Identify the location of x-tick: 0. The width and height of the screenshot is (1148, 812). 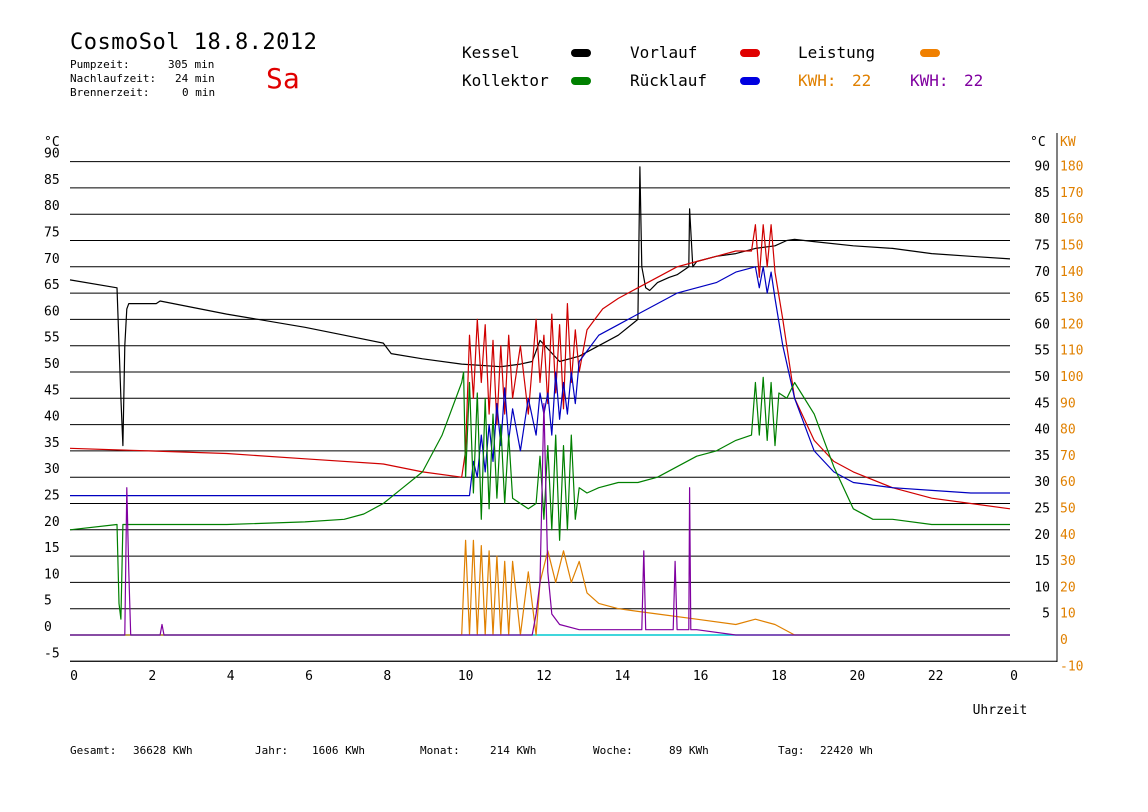
(1014, 676).